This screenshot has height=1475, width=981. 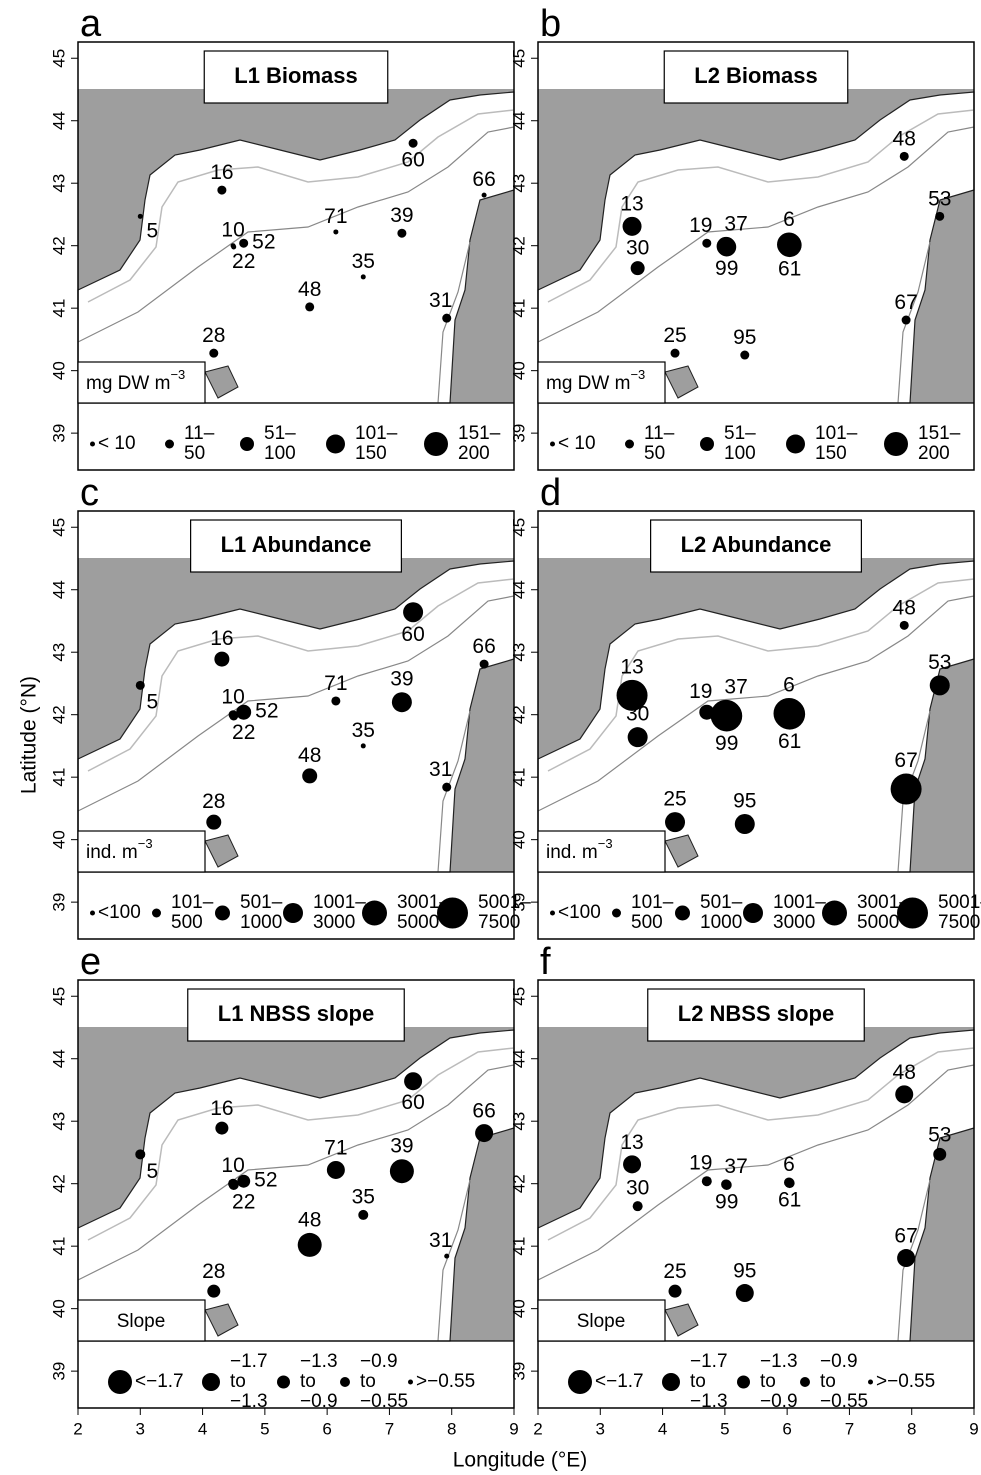 What do you see at coordinates (296, 246) in the screenshot?
I see `coastline` at bounding box center [296, 246].